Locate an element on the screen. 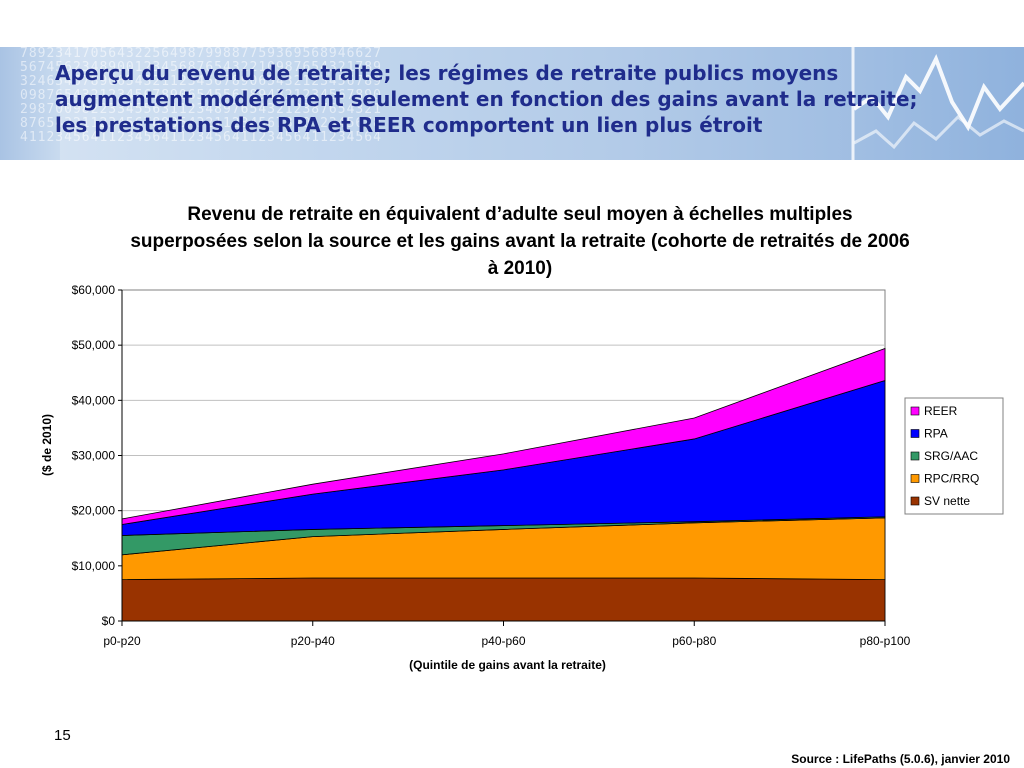 This screenshot has width=1024, height=768. x-tick-label: p0-p20 is located at coordinates (122, 641).